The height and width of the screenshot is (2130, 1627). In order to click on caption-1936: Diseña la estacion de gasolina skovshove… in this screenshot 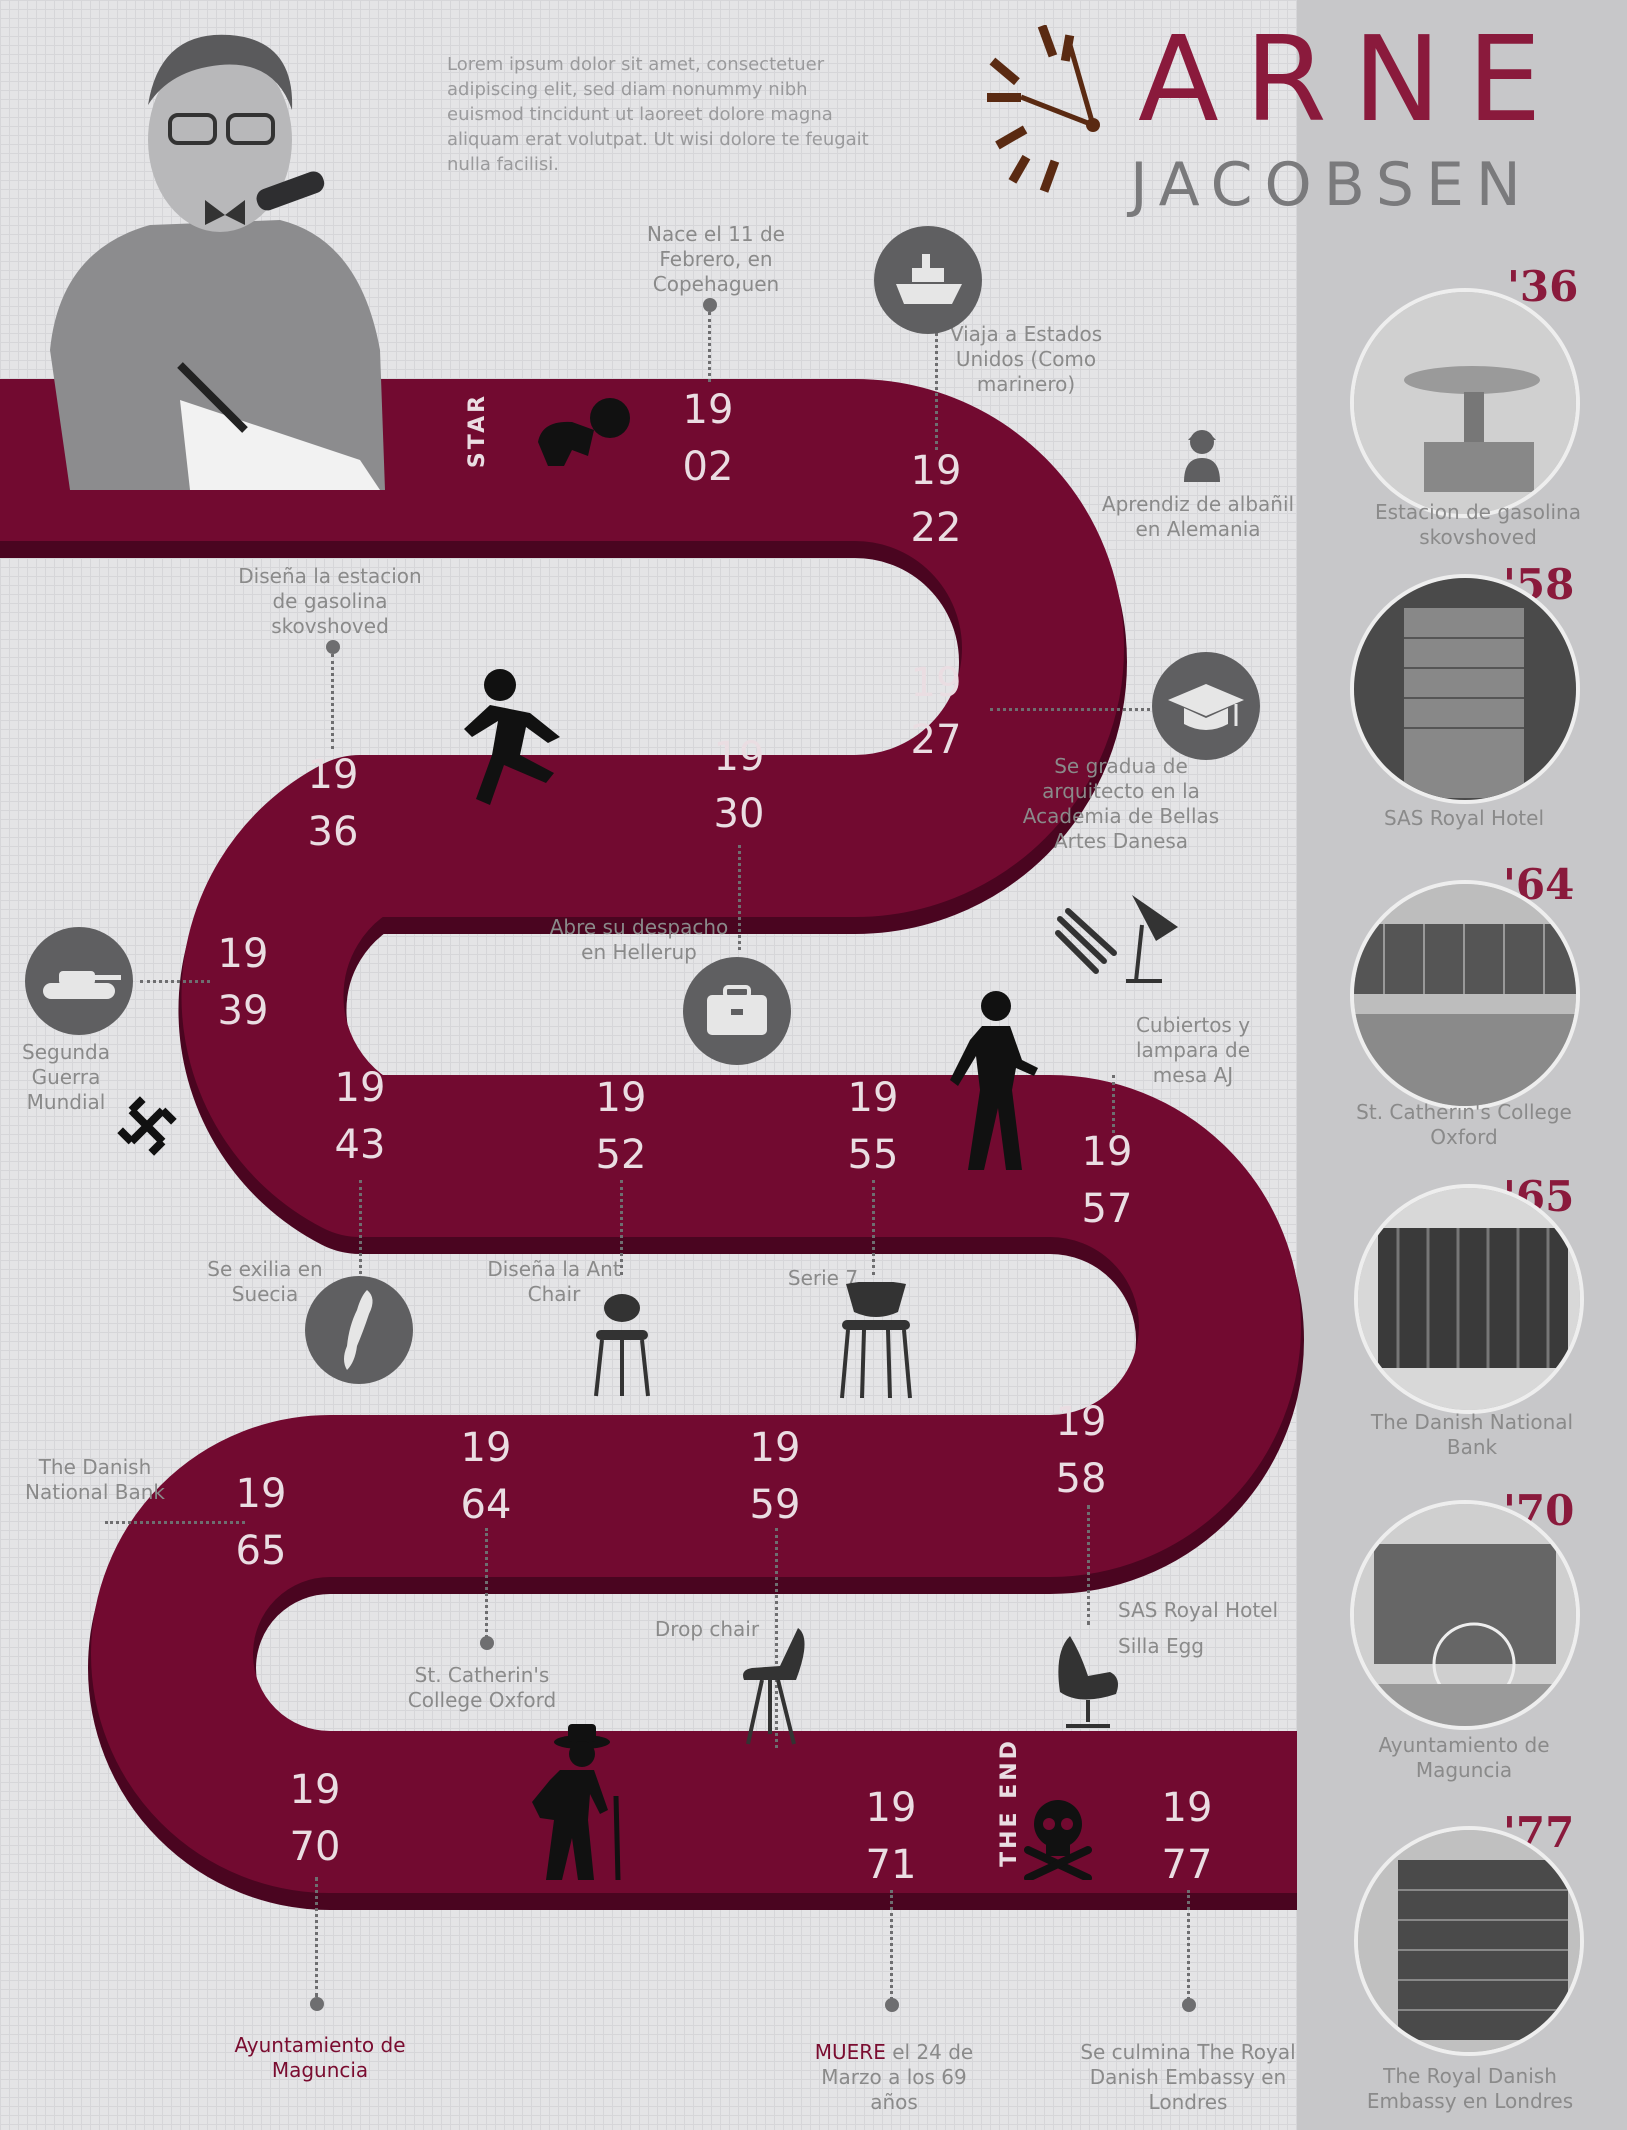, I will do `click(330, 601)`.